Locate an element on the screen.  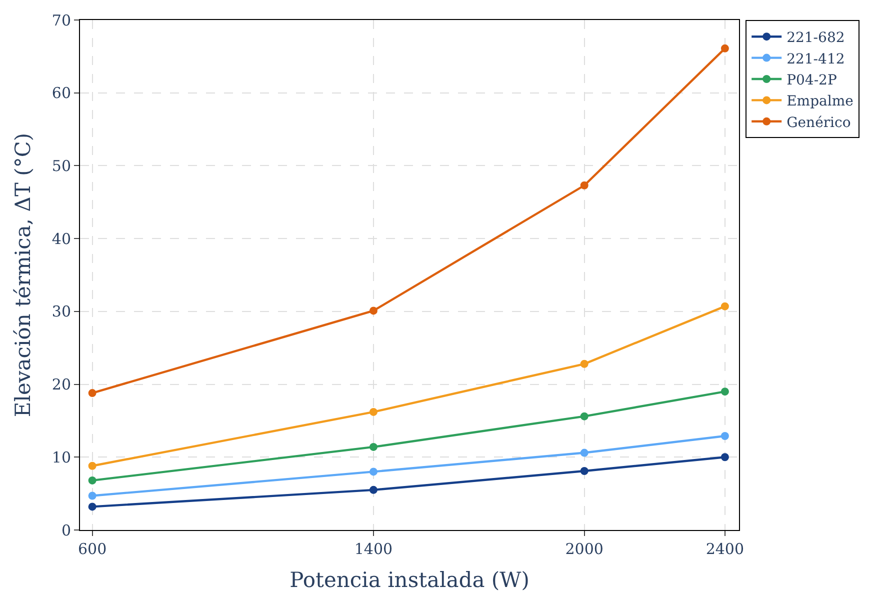
y-tick-label: 10 is located at coordinates (61, 457).